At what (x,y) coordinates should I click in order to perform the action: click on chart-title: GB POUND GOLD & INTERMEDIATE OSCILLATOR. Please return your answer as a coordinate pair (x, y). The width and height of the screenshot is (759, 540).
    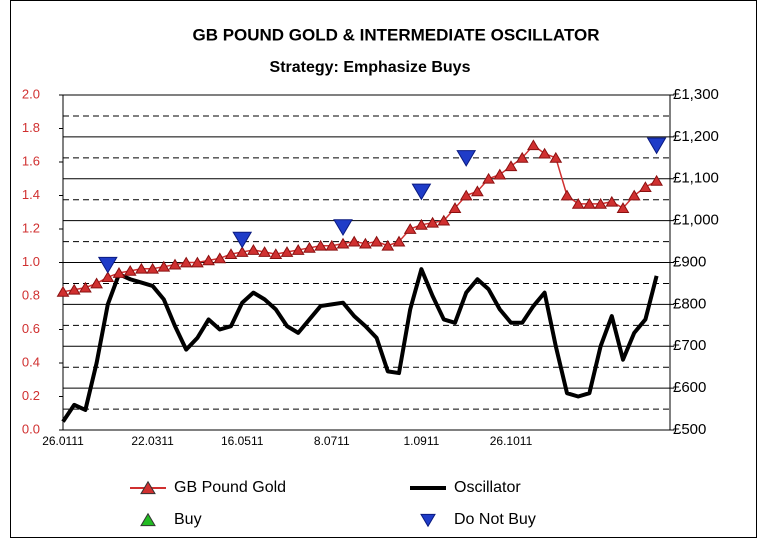
    Looking at the image, I should click on (395, 34).